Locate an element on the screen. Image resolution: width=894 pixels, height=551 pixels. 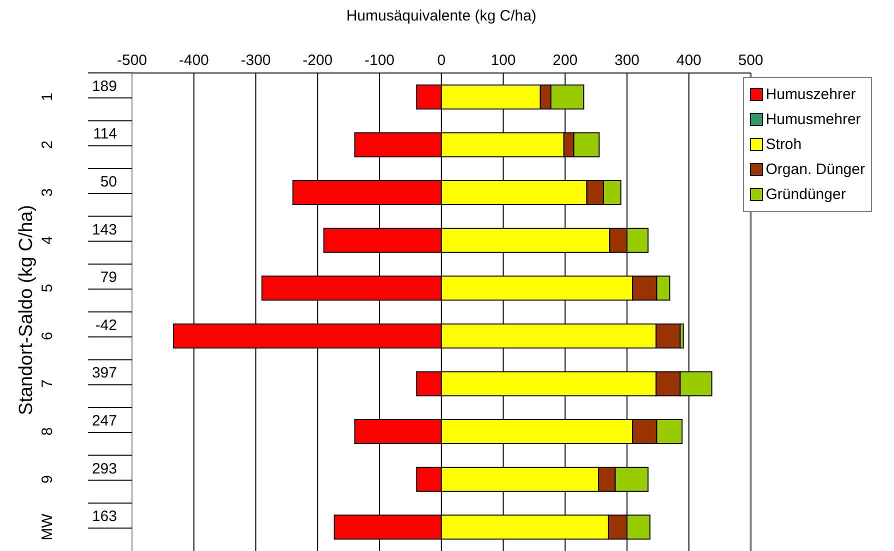
text: 114 is located at coordinates (105, 134).